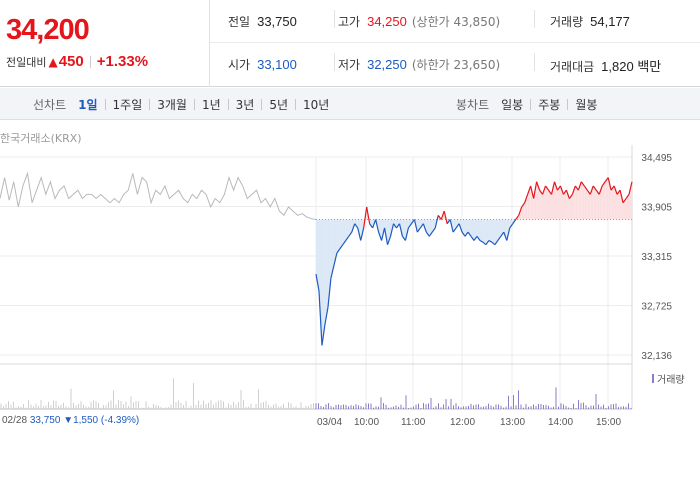 This screenshot has height=490, width=700. I want to click on tab-daily-candle: 일봉, so click(512, 105).